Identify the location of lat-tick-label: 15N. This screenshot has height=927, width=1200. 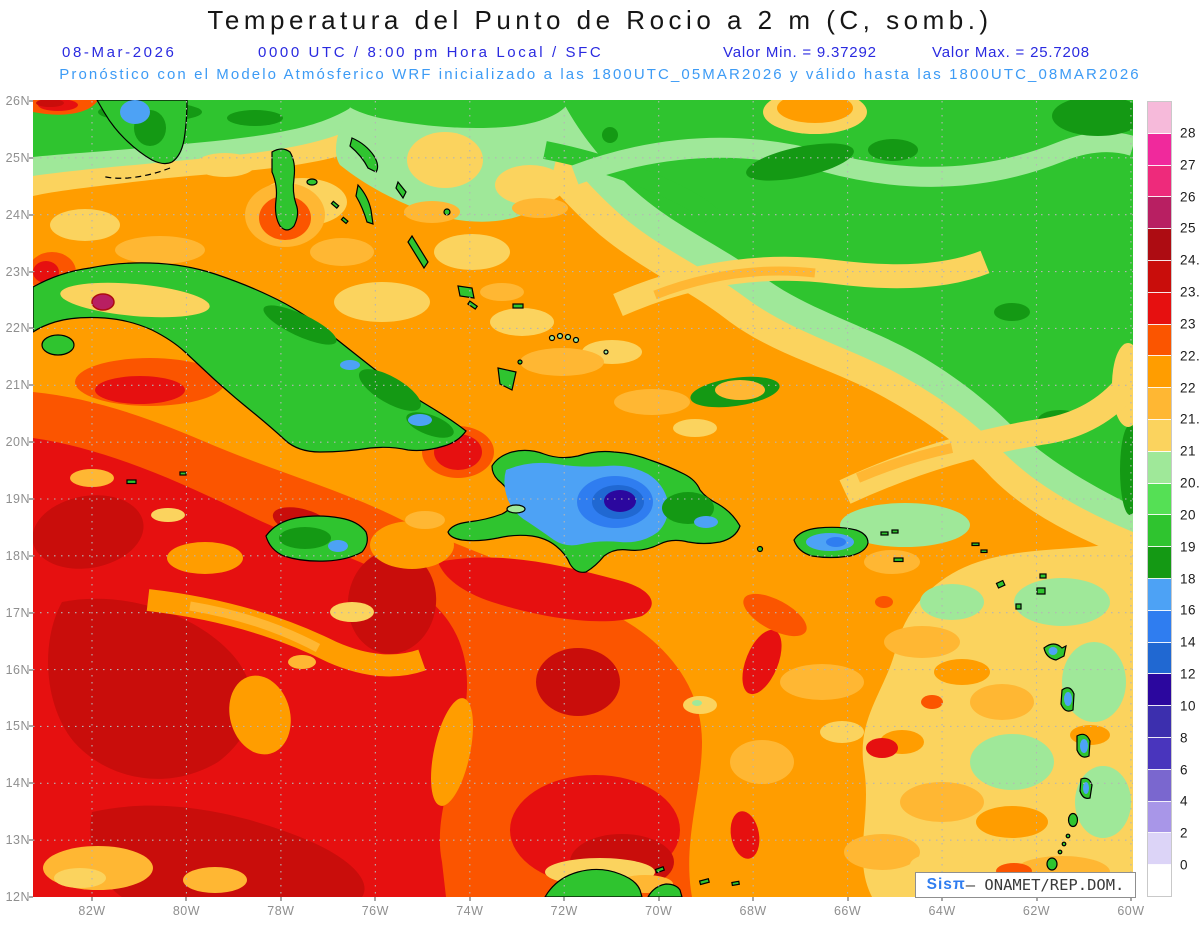
(17, 726).